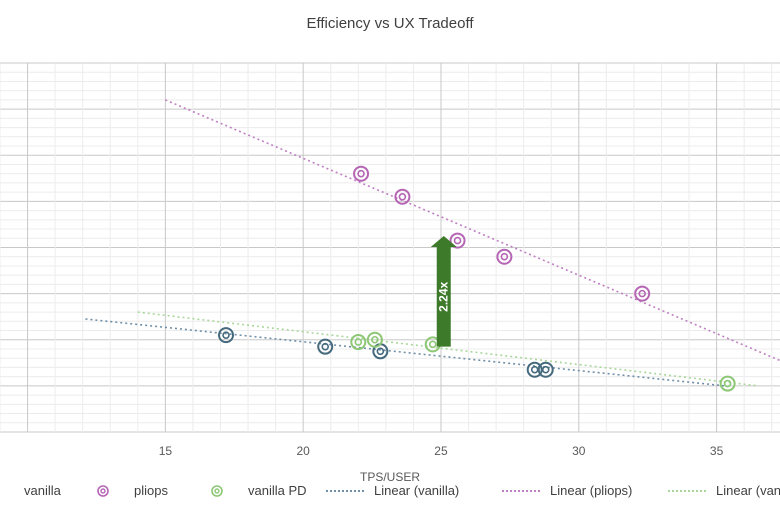 Image resolution: width=780 pixels, height=516 pixels. I want to click on x-axis-label: TPS/USER, so click(389, 477).